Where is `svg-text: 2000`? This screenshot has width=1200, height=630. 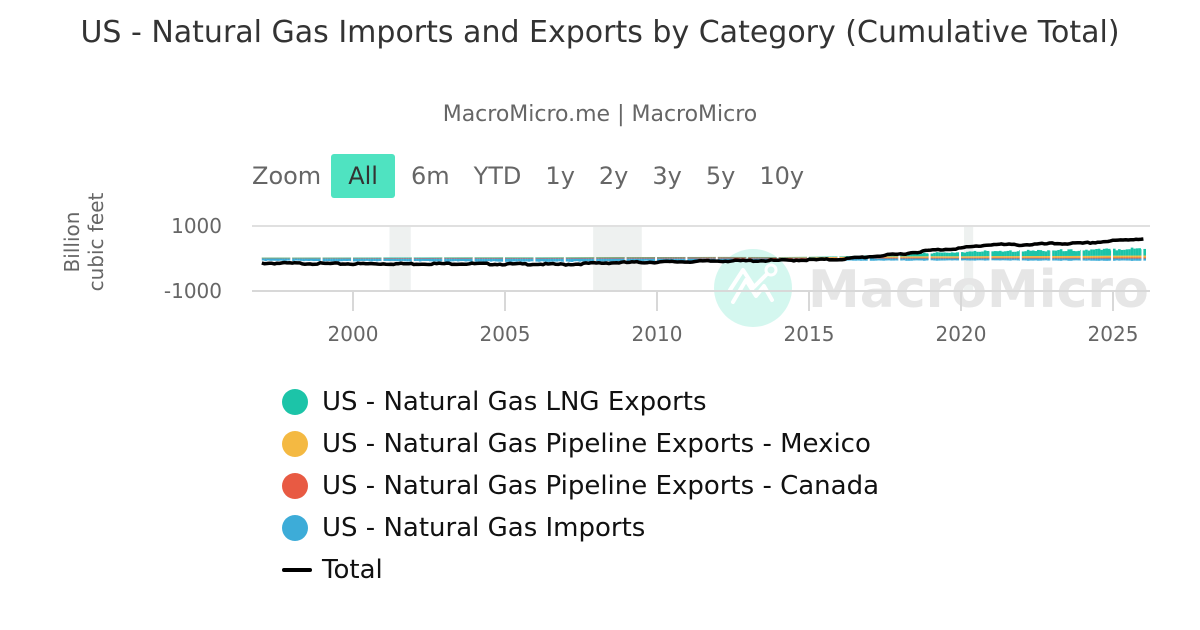 svg-text: 2000 is located at coordinates (353, 334).